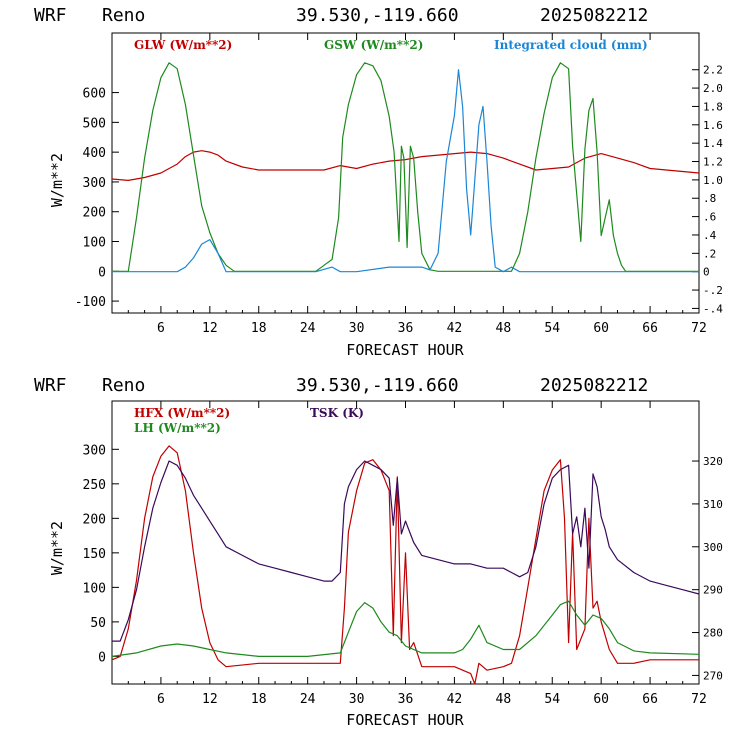 This screenshot has width=740, height=740. I want to click on x-axis-label: FORECAST HOUR, so click(405, 350).